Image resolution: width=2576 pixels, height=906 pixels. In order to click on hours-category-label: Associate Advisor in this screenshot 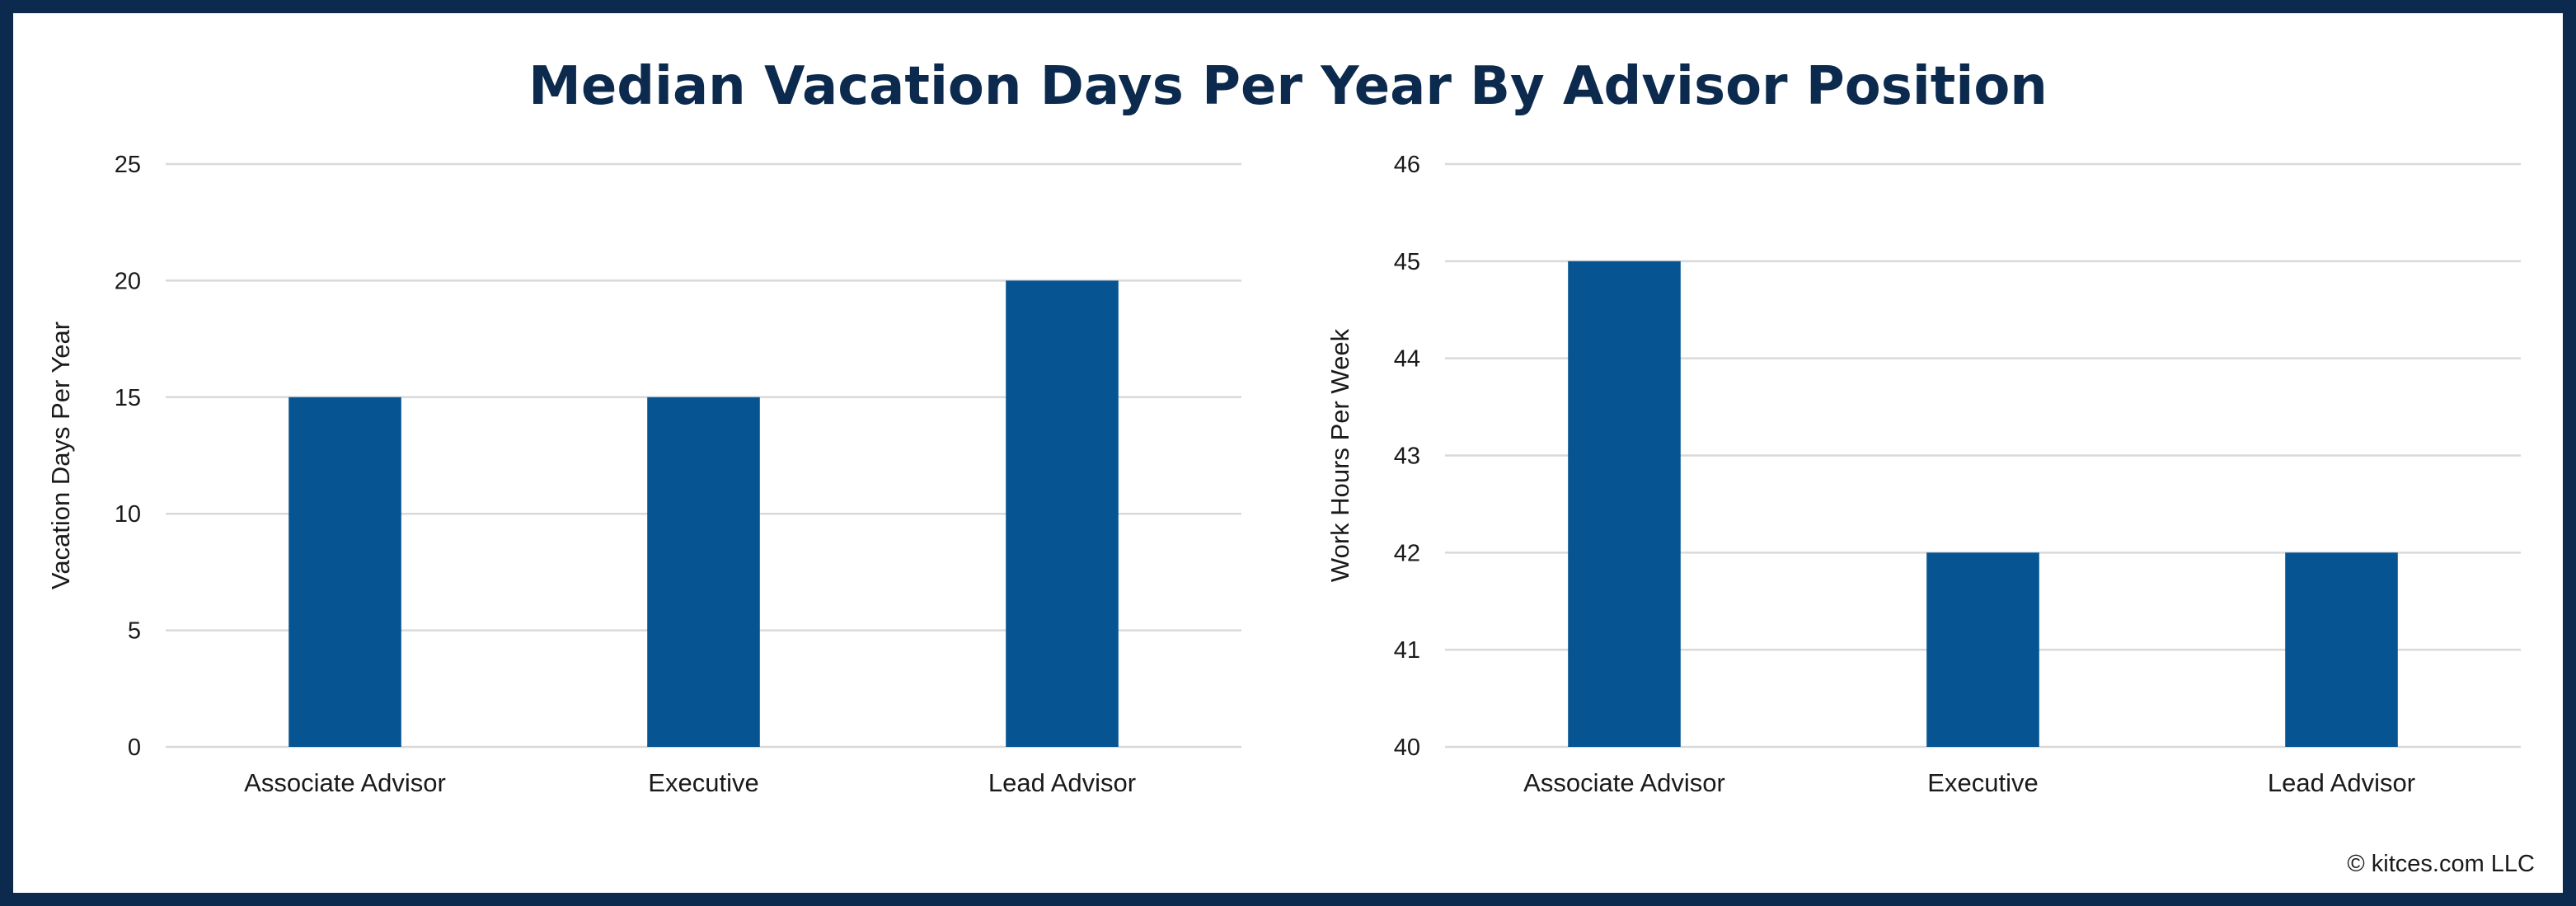, I will do `click(1624, 782)`.